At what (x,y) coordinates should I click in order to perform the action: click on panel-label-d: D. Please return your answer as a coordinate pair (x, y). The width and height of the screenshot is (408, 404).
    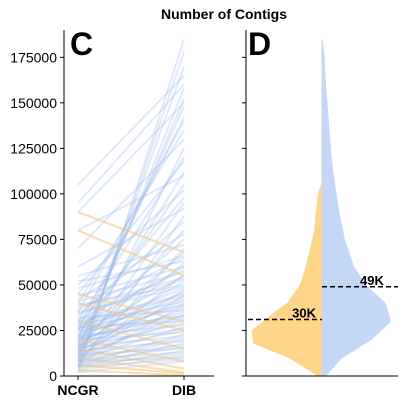
    Looking at the image, I should click on (259, 44).